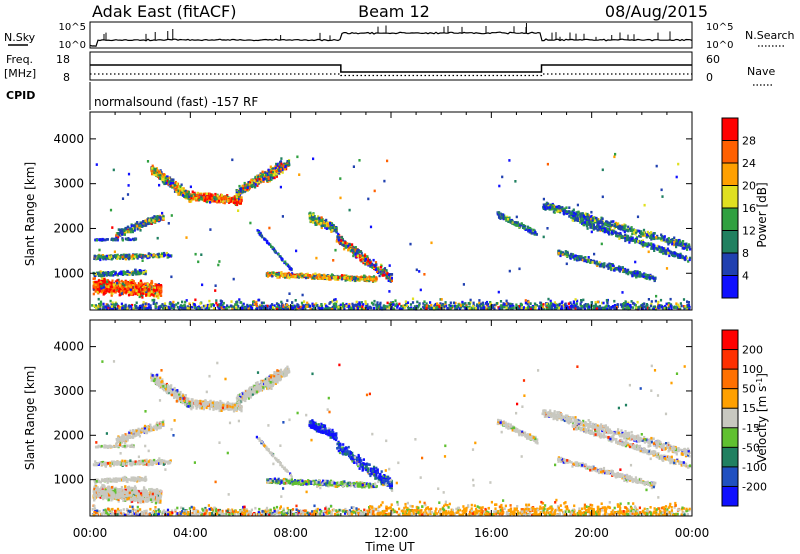 This screenshot has width=800, height=554. What do you see at coordinates (762, 424) in the screenshot?
I see `velocity-colorbar-label-main: Velocity [m s` at bounding box center [762, 424].